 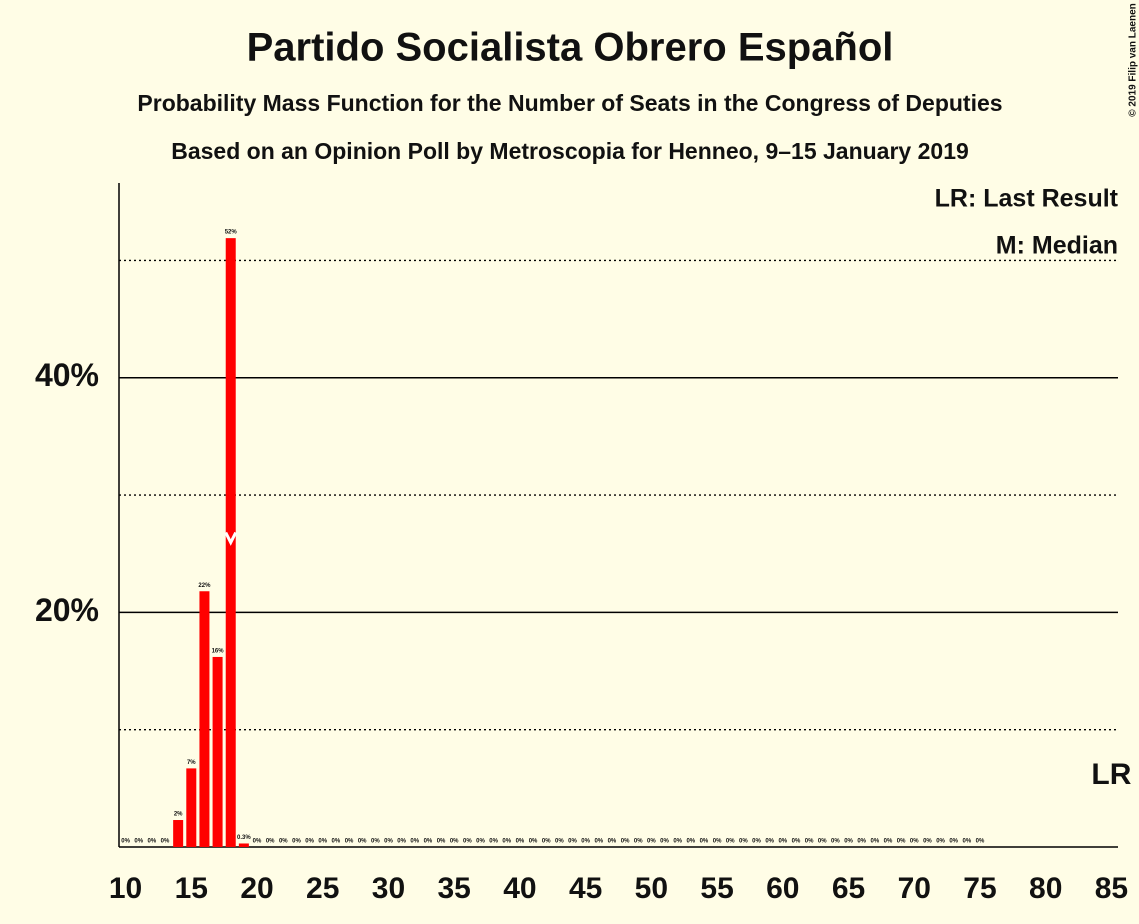 I want to click on value-label: 16%, so click(x=218, y=652).